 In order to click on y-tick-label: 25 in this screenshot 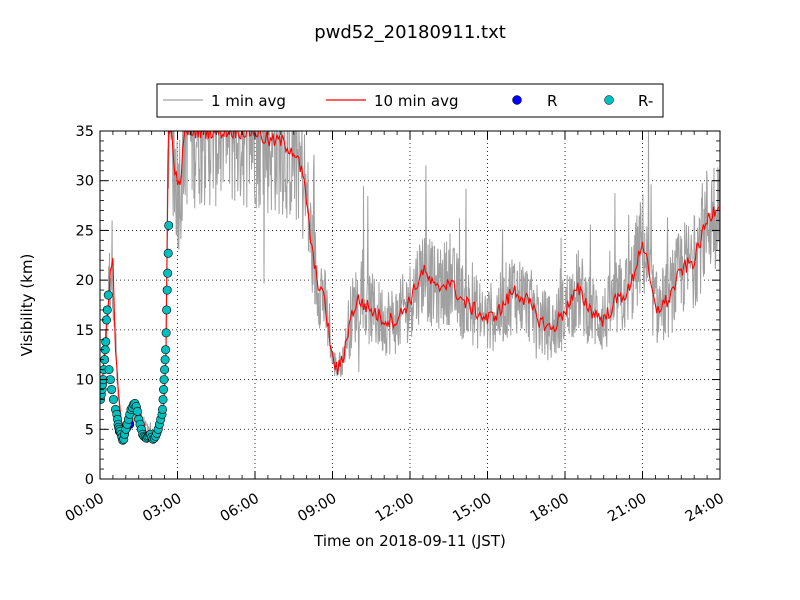, I will do `click(85, 231)`.